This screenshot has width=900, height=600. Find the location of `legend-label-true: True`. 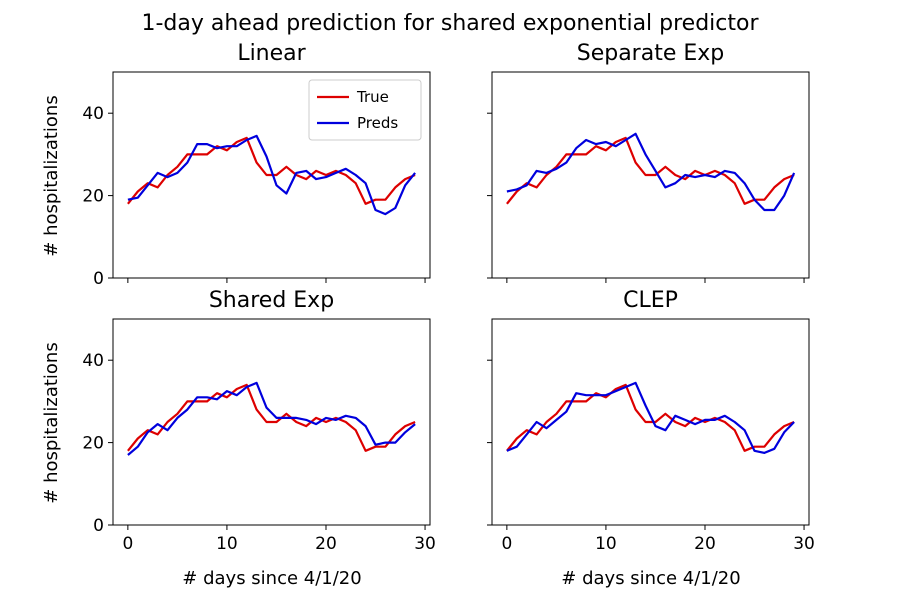

legend-label-true: True is located at coordinates (372, 97).